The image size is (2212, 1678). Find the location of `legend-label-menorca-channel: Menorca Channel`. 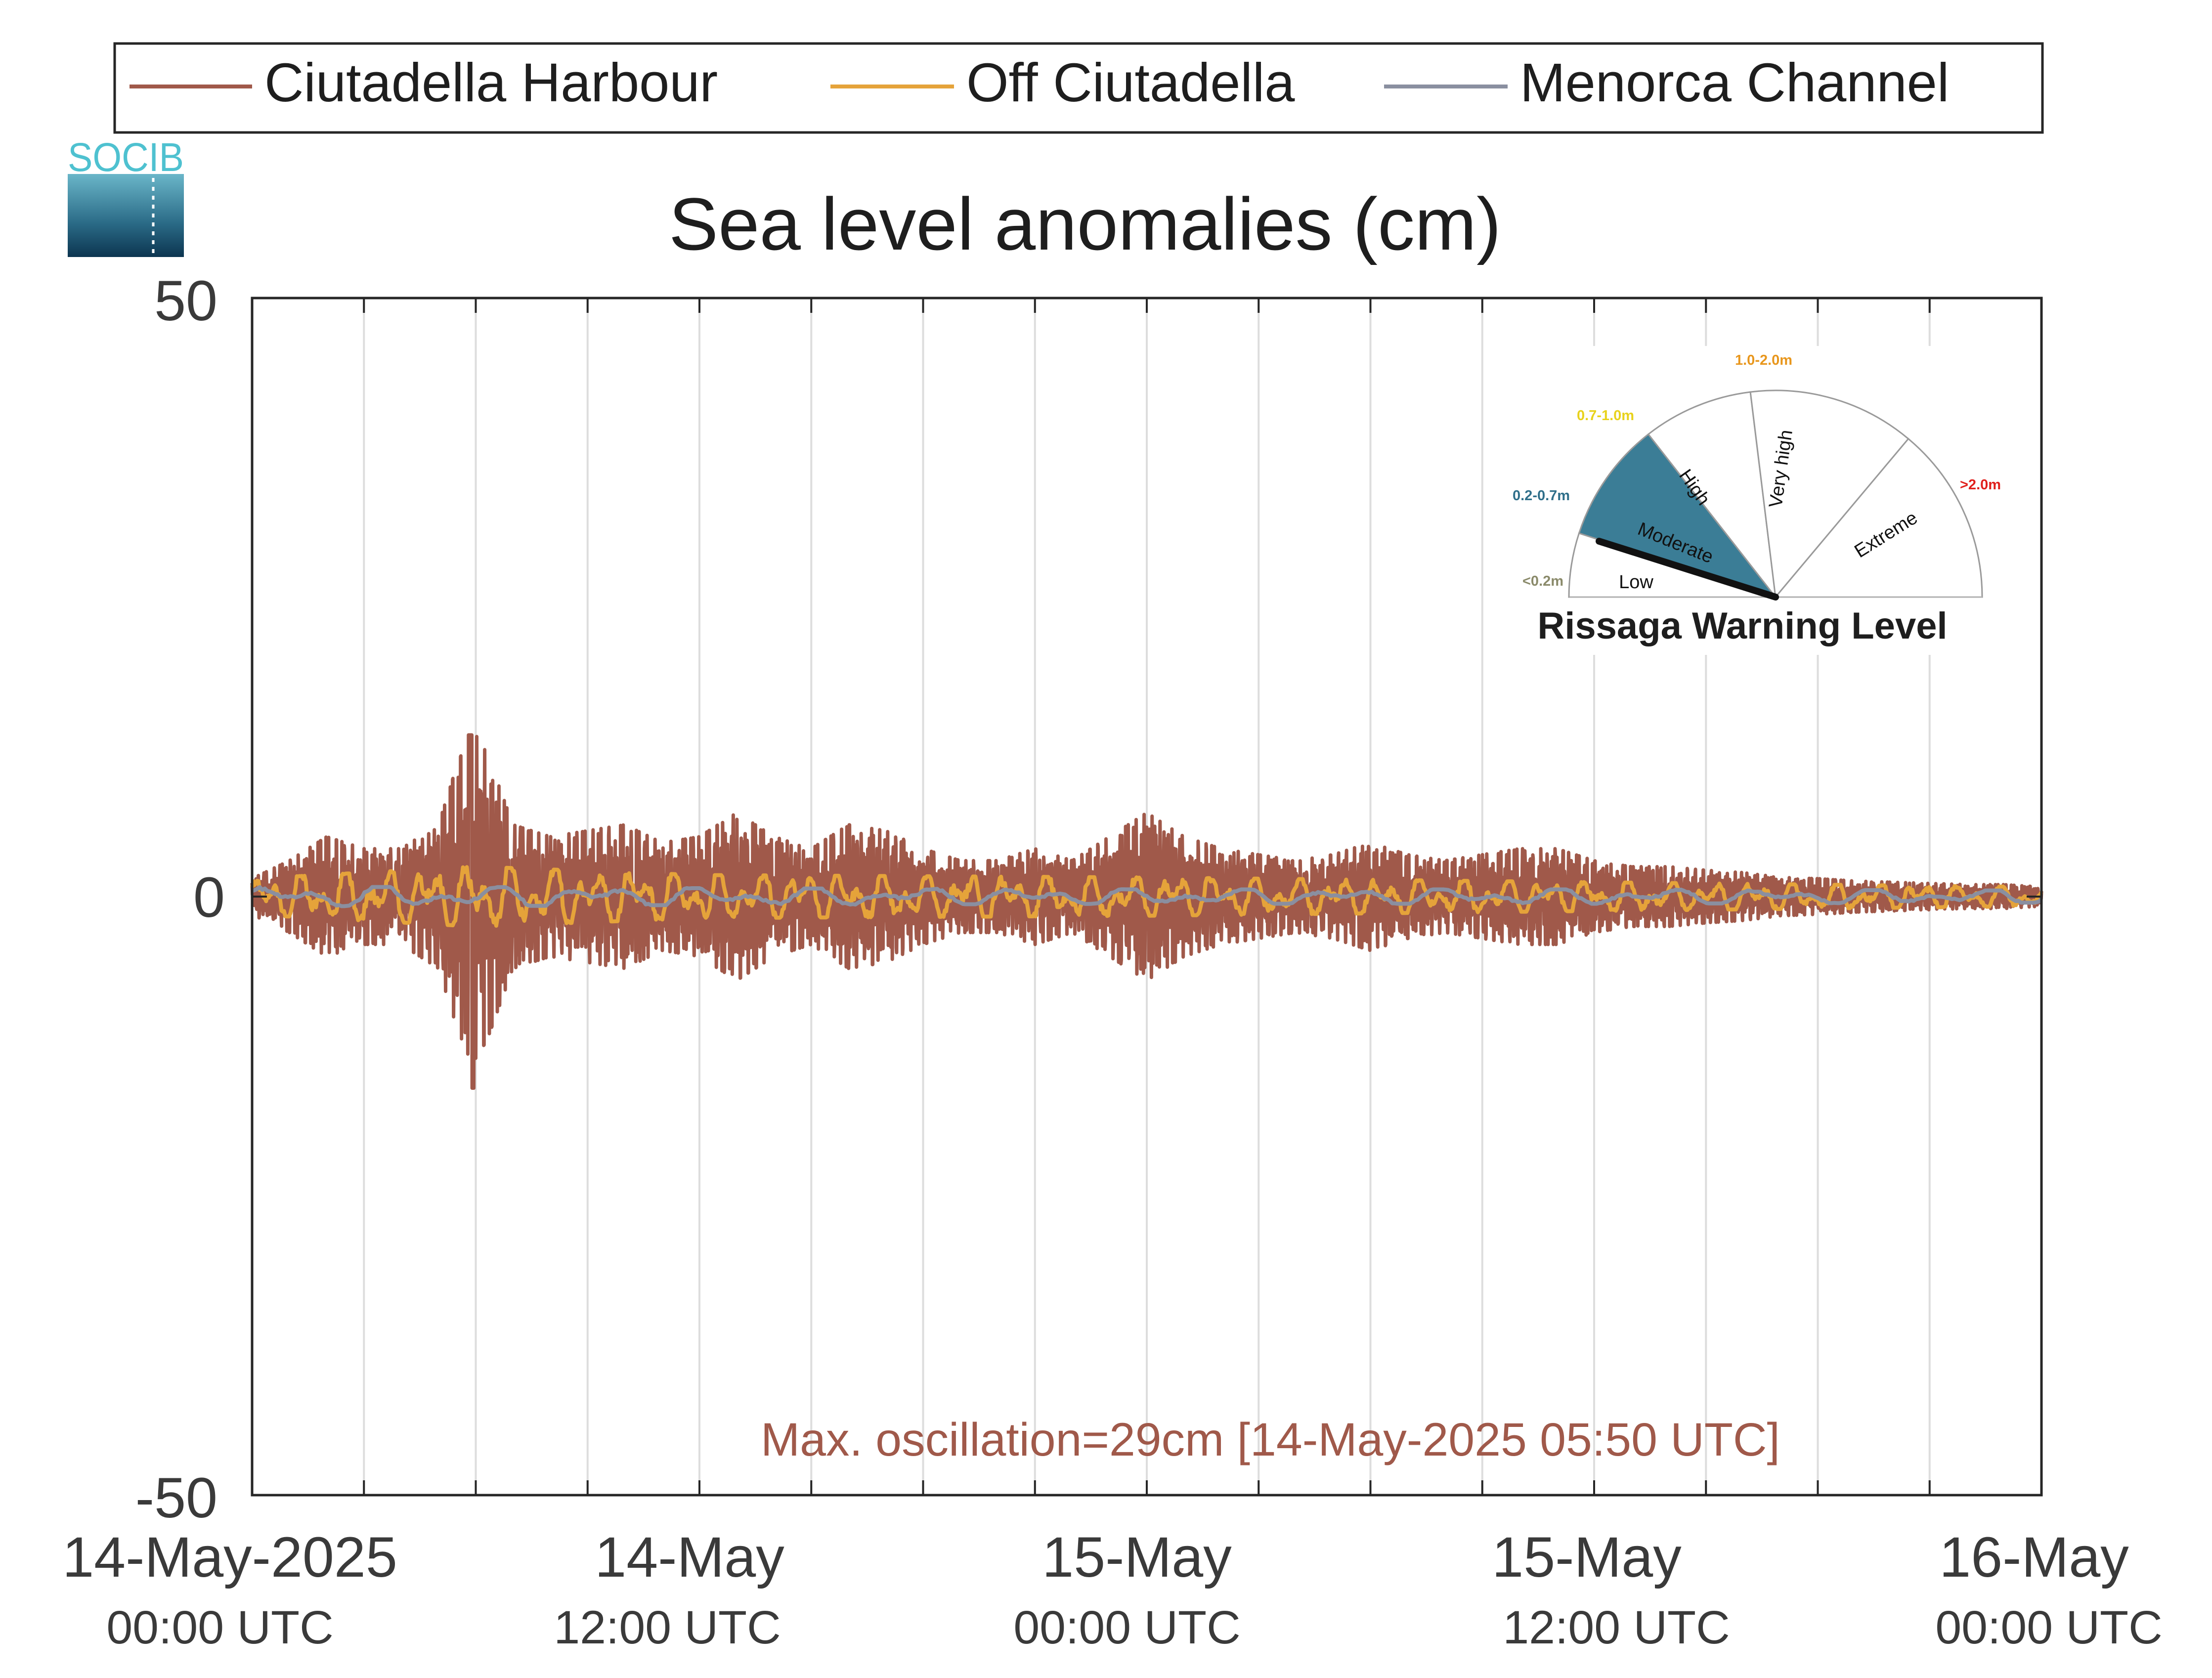

legend-label-menorca-channel: Menorca Channel is located at coordinates (1734, 82).